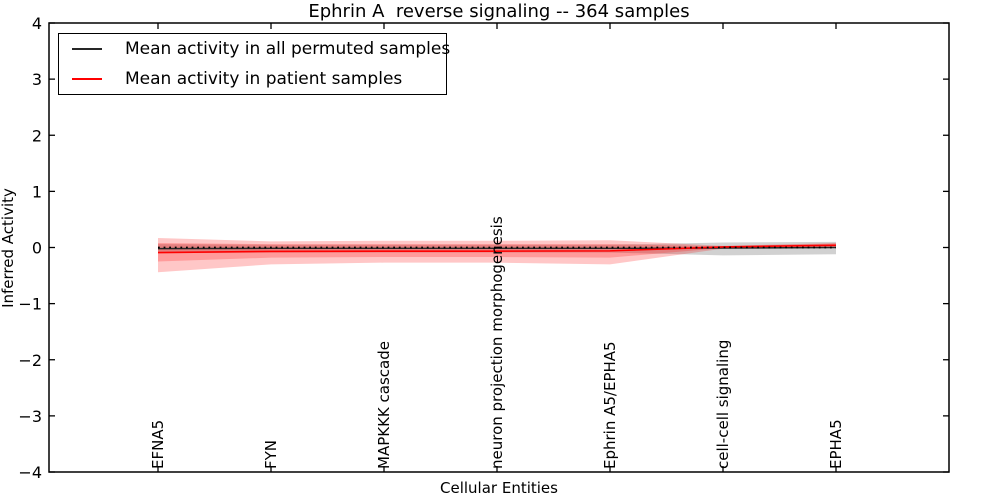  I want to click on x-axis-label: Cellular Entities, so click(499, 488).